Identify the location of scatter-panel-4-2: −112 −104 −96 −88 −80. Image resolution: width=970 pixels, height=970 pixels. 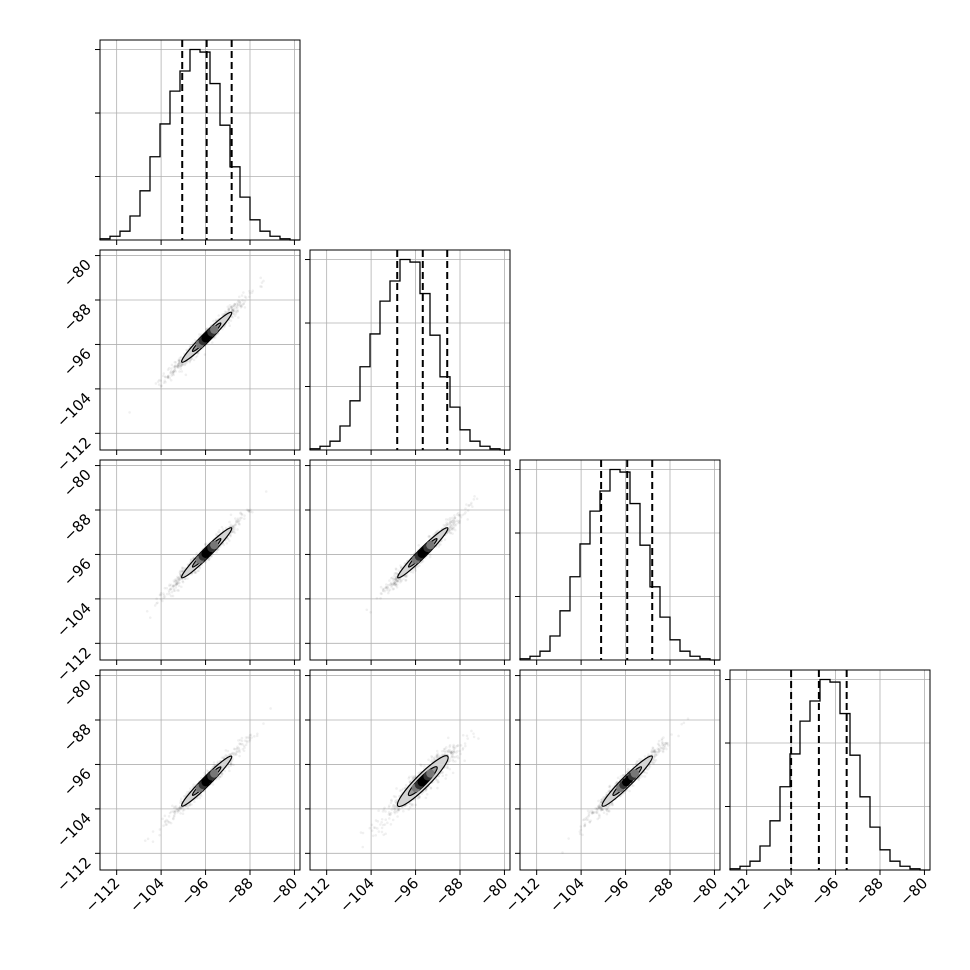
(401, 792).